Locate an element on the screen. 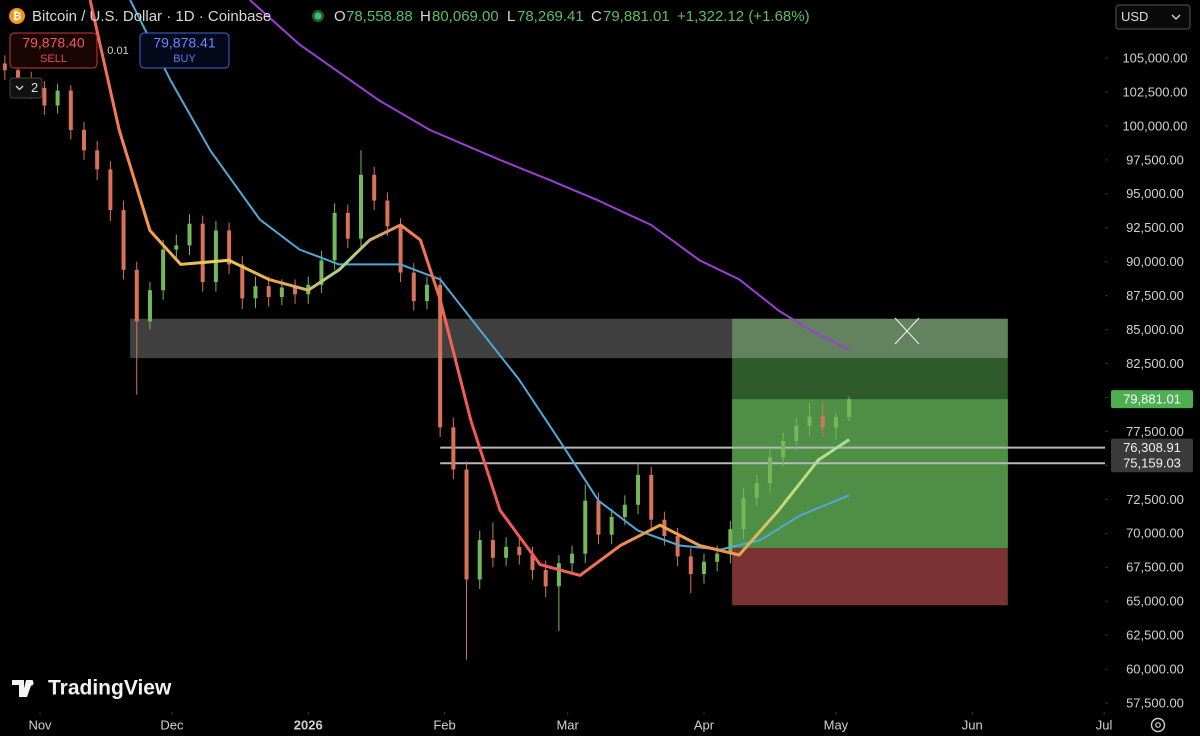 The width and height of the screenshot is (1200, 736). logo-text: TradingView is located at coordinates (110, 688).